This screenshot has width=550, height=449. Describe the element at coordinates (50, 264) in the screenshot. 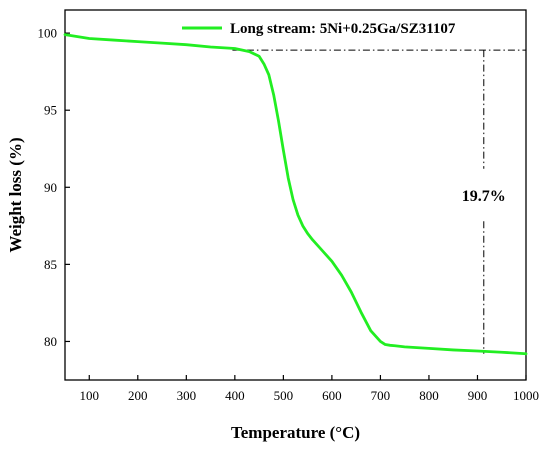

I see `y-tick-label: 85` at that location.